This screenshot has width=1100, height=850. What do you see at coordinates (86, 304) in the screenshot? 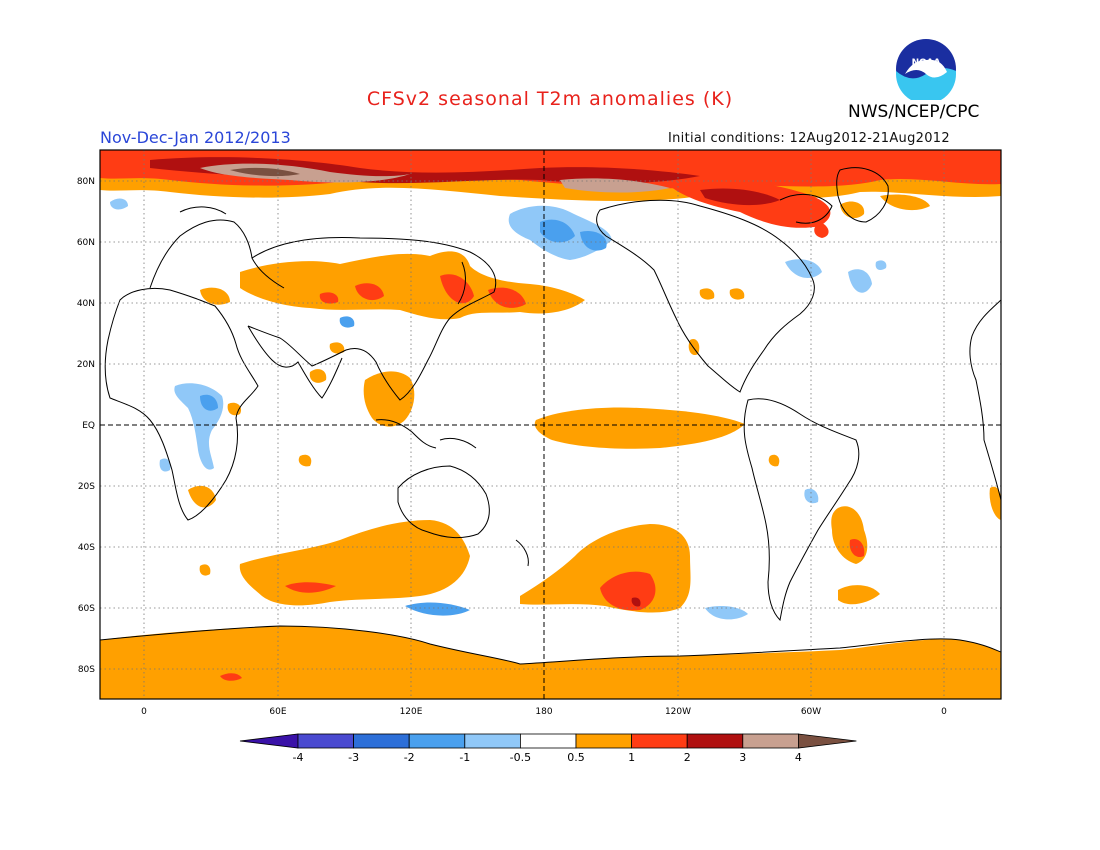
I see `lat-label: 40N` at bounding box center [86, 304].